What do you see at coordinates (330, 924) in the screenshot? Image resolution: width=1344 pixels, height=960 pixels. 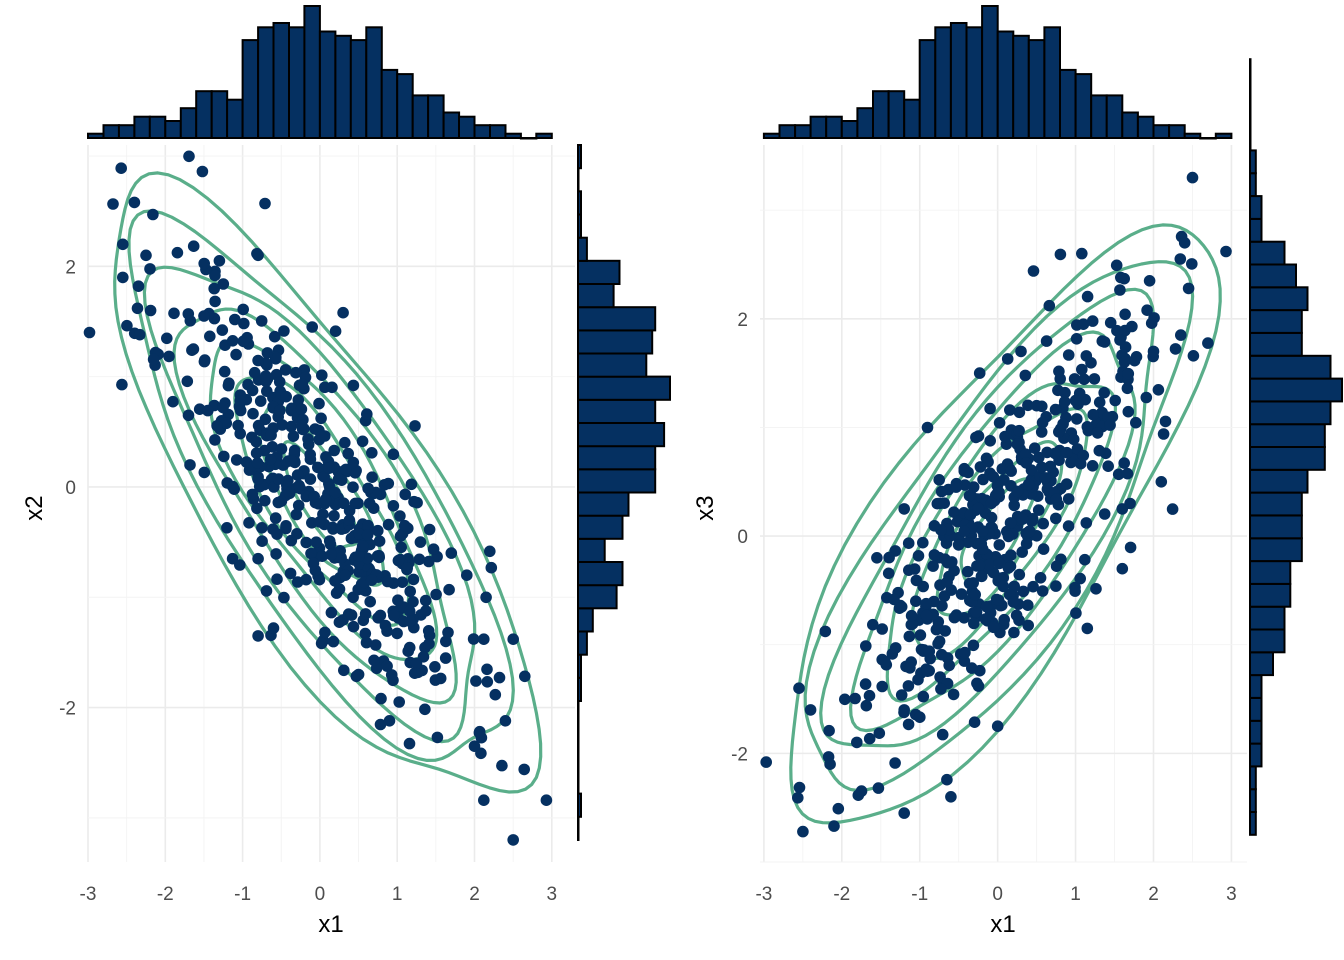 I see `left-x-axis-title: x1` at bounding box center [330, 924].